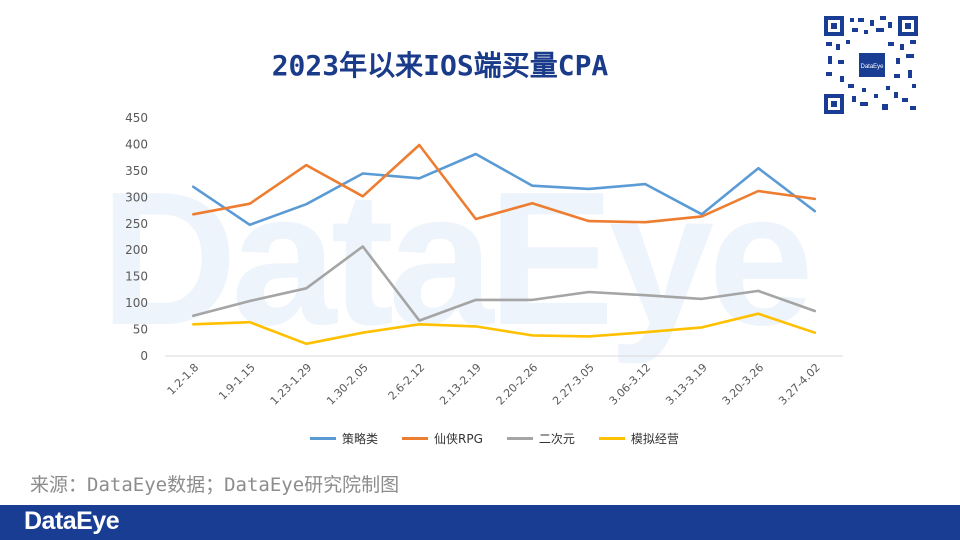 The width and height of the screenshot is (960, 540). What do you see at coordinates (458, 439) in the screenshot?
I see `legend-label: 仙侠RPG` at bounding box center [458, 439].